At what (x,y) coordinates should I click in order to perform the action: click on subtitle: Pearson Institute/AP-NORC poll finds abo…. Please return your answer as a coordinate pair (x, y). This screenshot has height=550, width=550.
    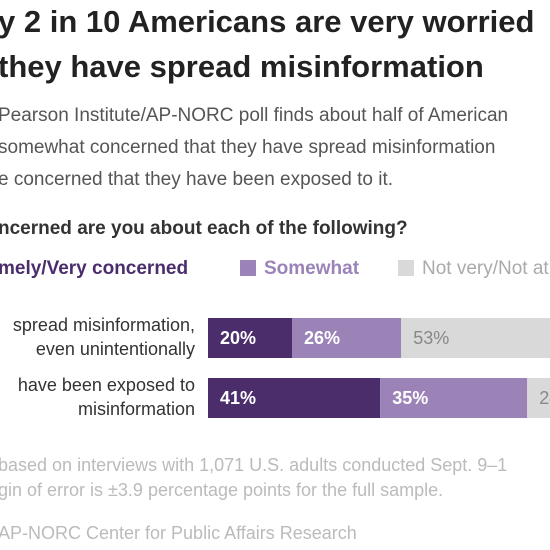
    Looking at the image, I should click on (254, 115).